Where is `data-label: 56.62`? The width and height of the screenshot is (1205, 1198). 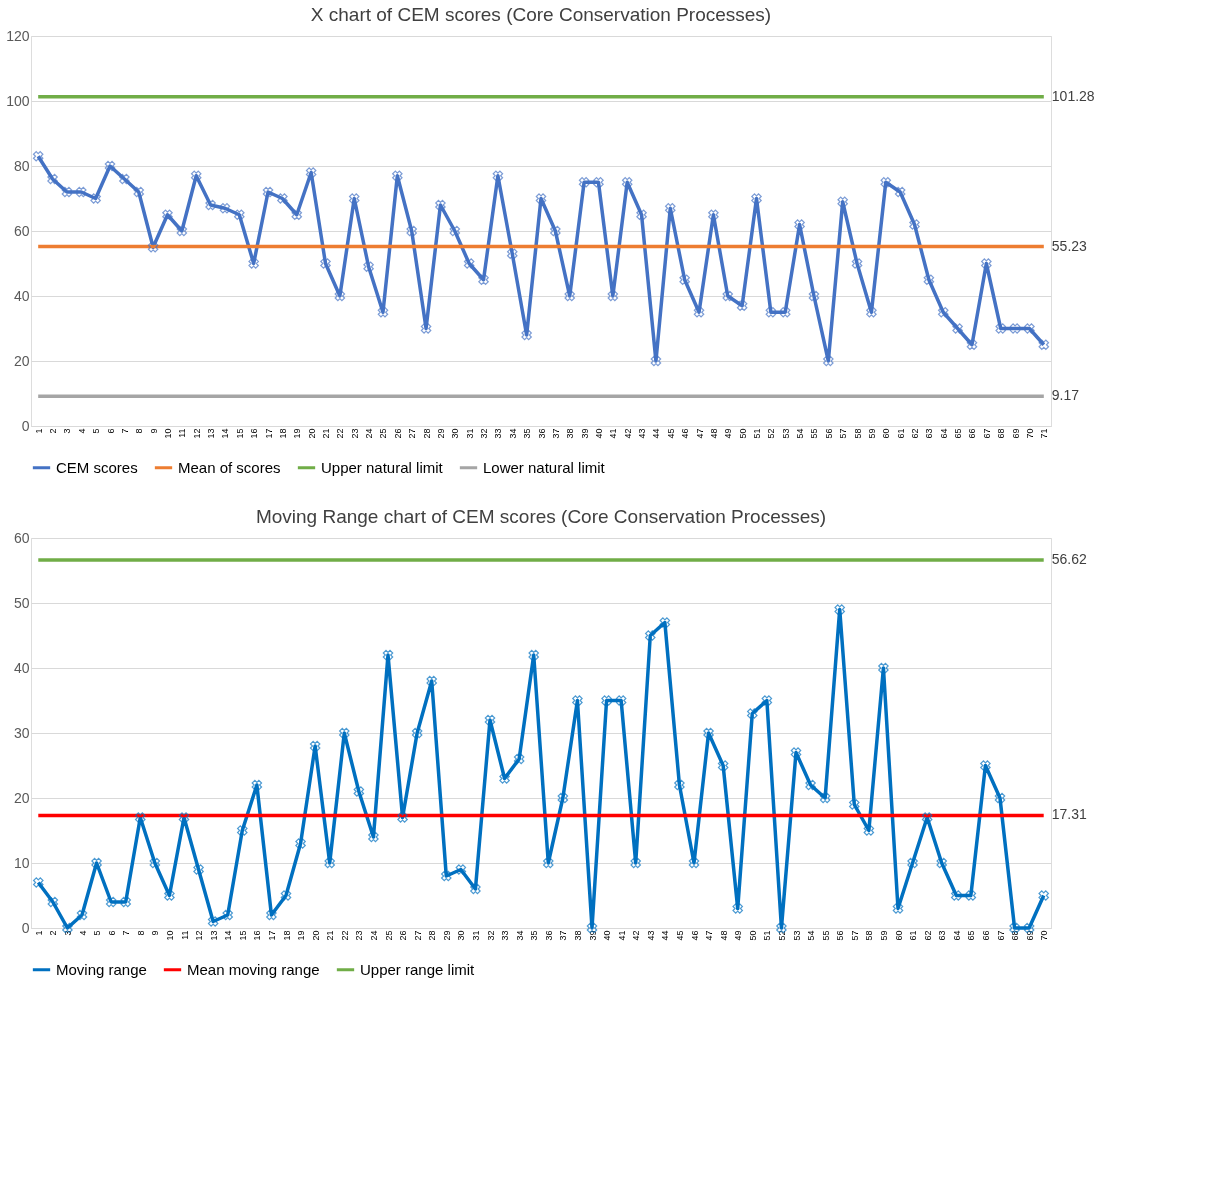
data-label: 56.62 is located at coordinates (1069, 558).